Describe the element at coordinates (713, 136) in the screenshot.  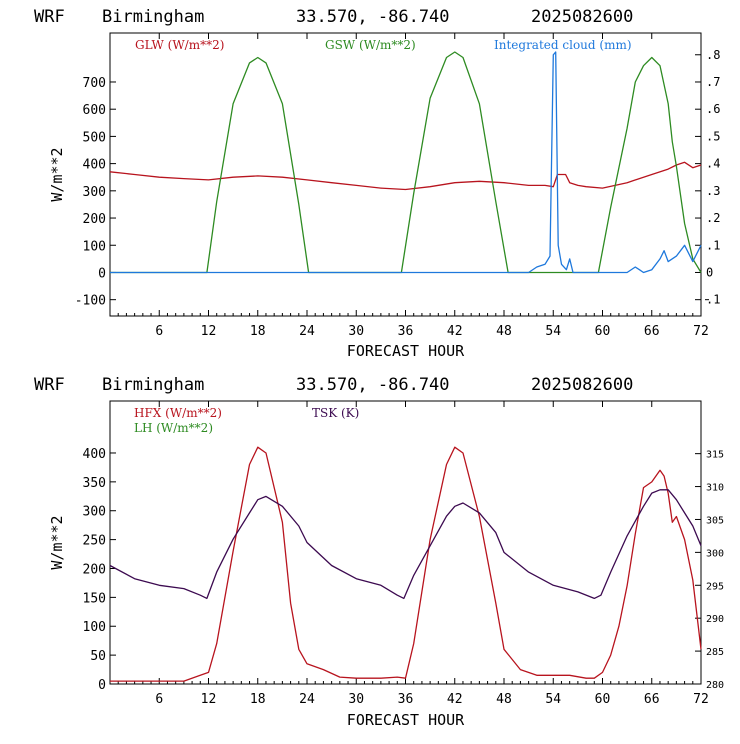
I see `y2-tick-label: .5` at that location.